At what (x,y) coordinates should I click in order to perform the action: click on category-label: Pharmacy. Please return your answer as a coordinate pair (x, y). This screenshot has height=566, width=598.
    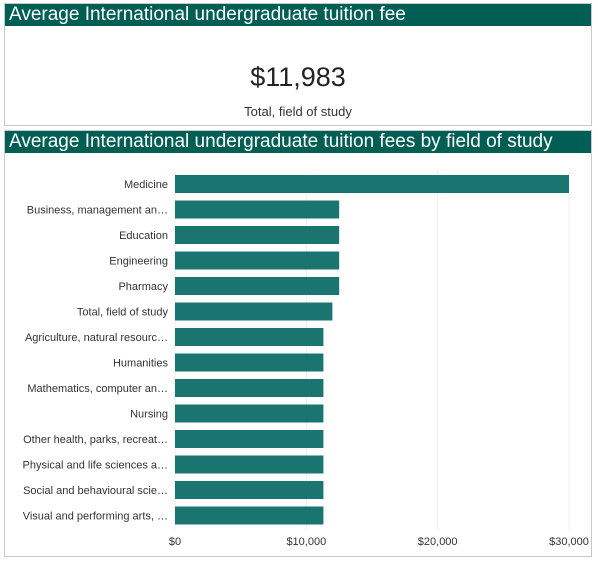
    Looking at the image, I should click on (143, 287).